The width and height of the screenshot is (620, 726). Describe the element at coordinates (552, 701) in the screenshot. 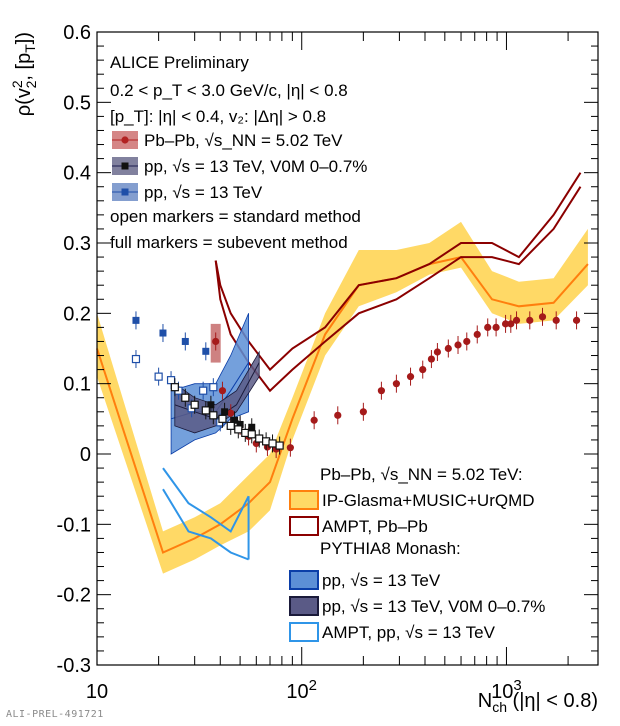

I see `x-label-rest: (|η| < 0.8)` at that location.